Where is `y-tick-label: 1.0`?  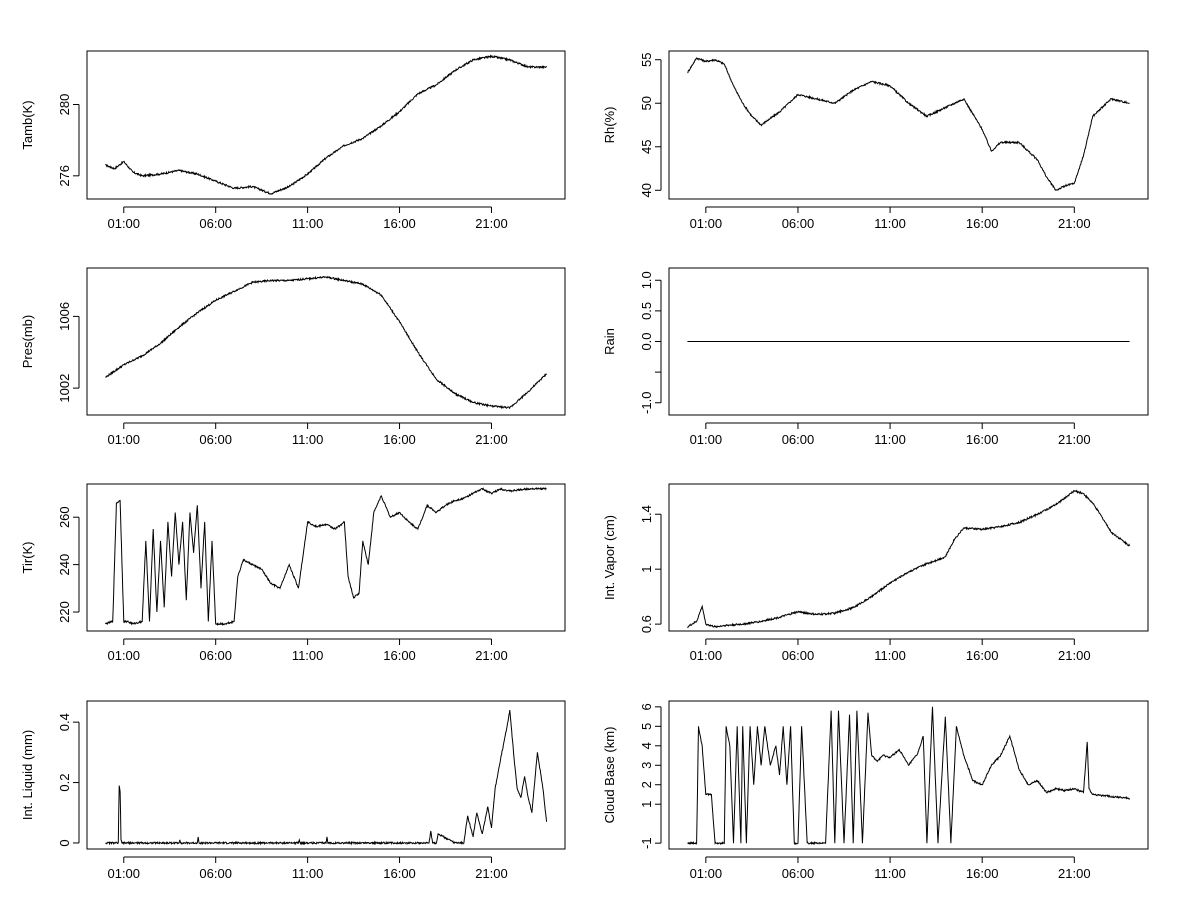
y-tick-label: 1.0 is located at coordinates (646, 280).